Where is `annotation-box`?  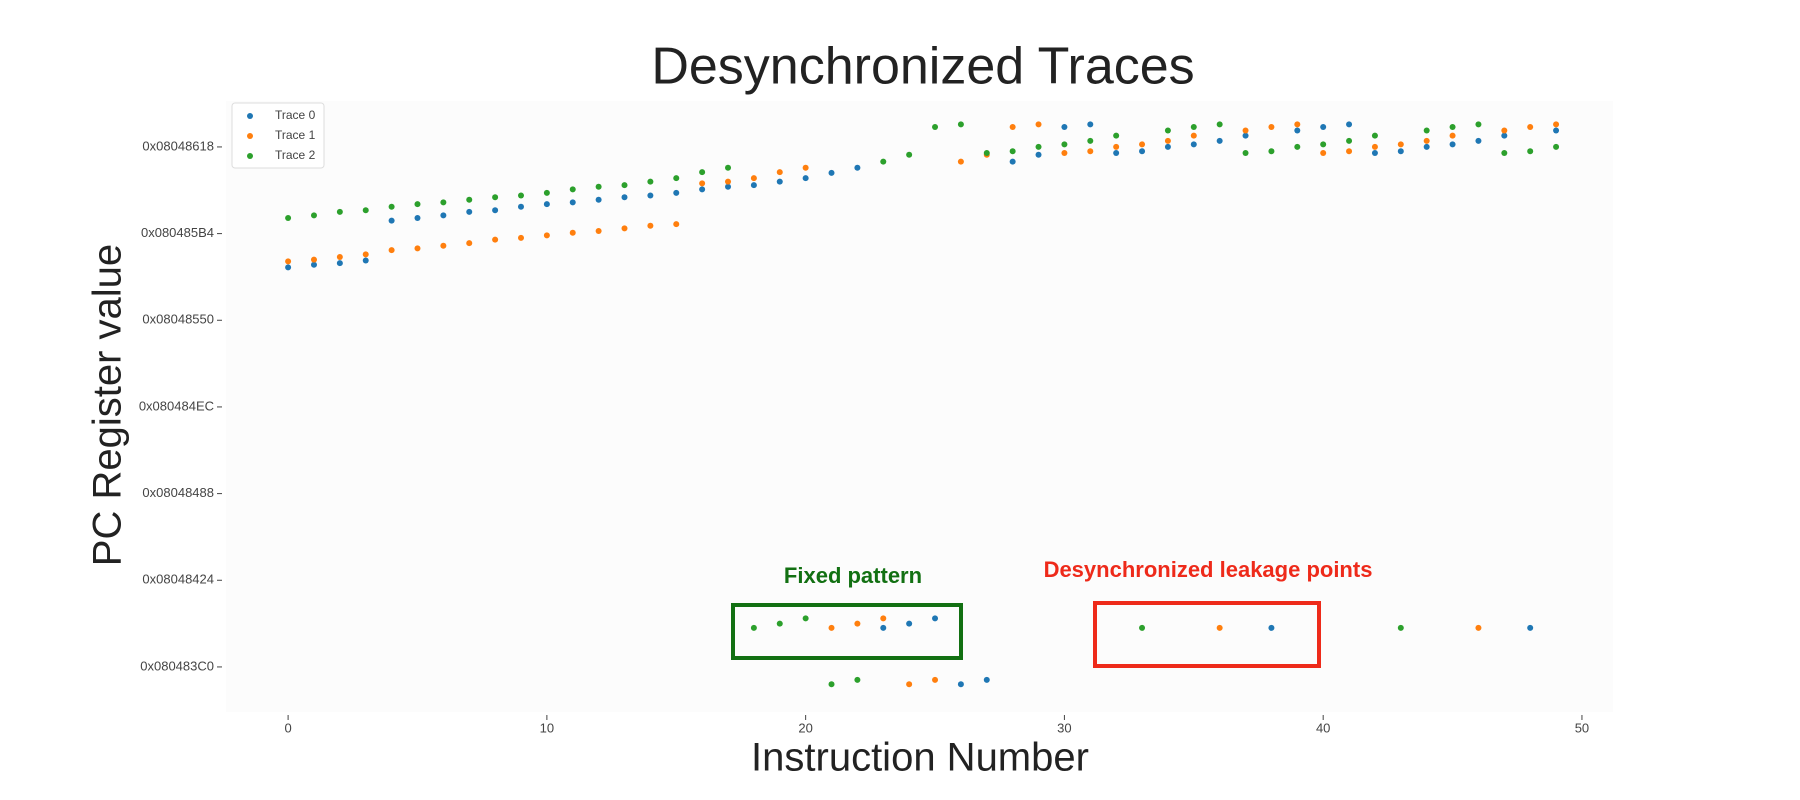
annotation-box is located at coordinates (1207, 634).